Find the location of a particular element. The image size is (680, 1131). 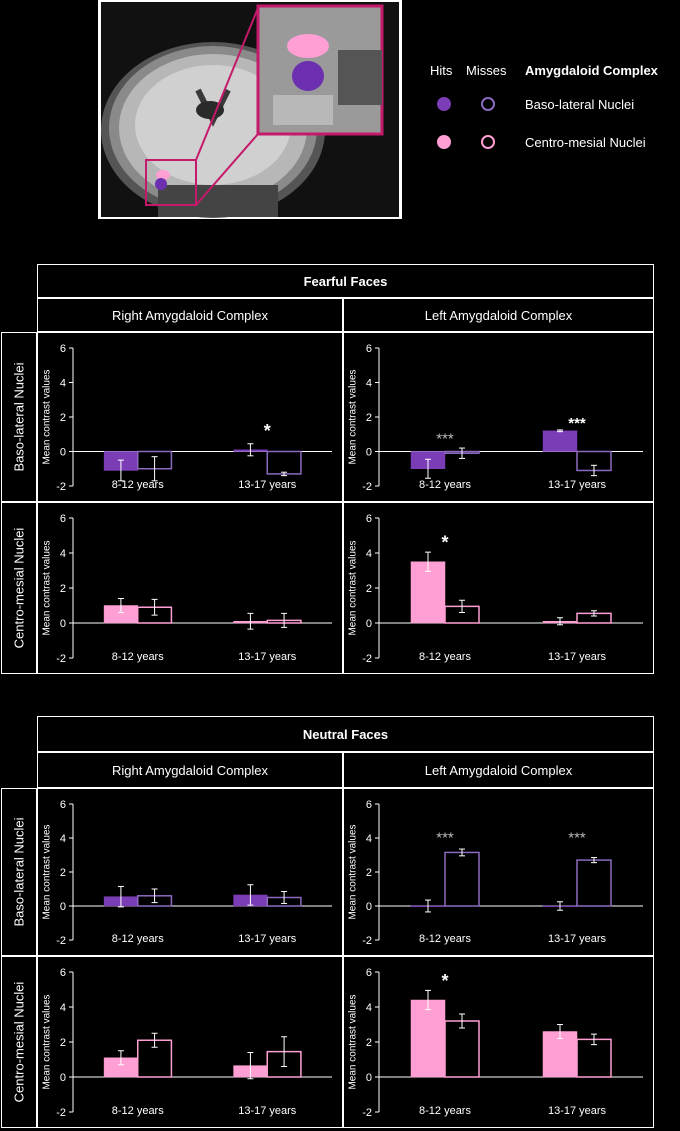

column-header-text: Right Amygdaloid Complex is located at coordinates (190, 315).